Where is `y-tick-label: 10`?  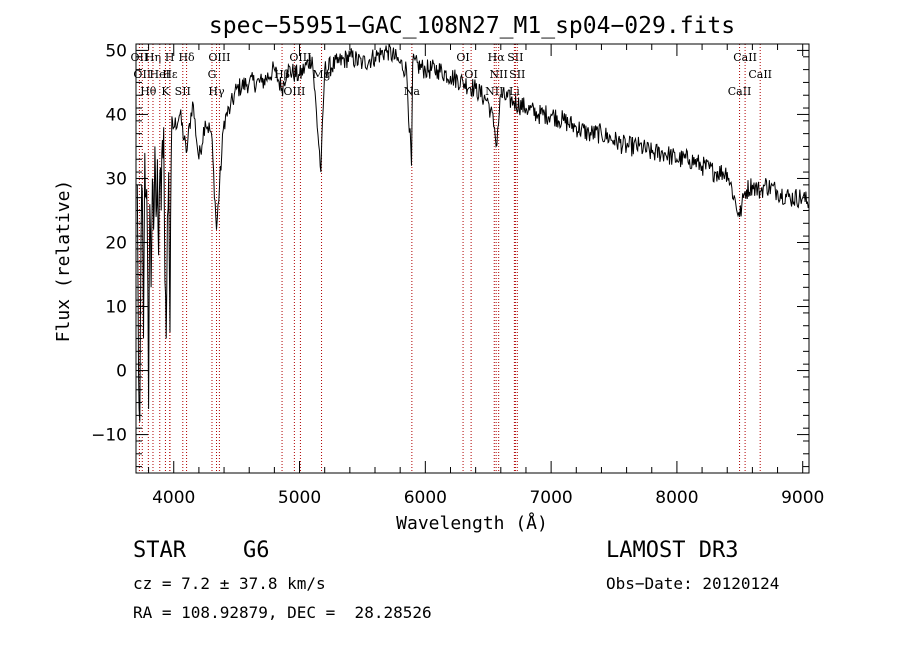
y-tick-label: 10 is located at coordinates (116, 308).